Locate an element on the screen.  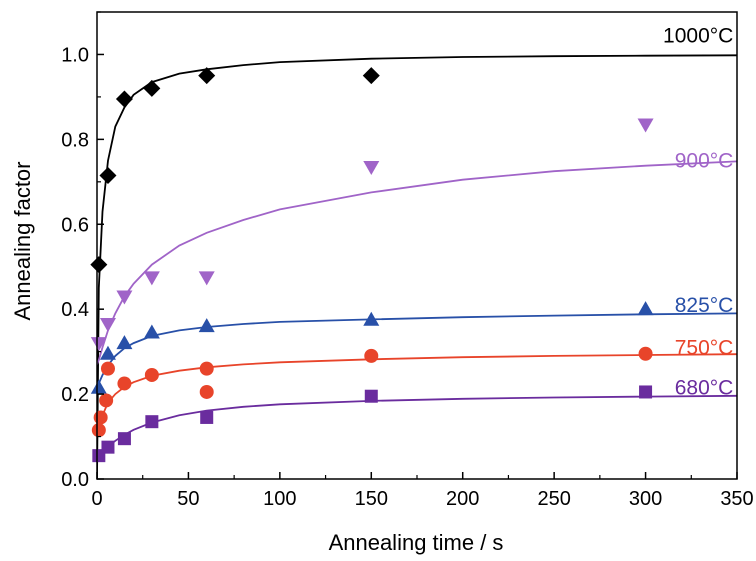
y-axis-title: Annealing factor is located at coordinates (22, 241).